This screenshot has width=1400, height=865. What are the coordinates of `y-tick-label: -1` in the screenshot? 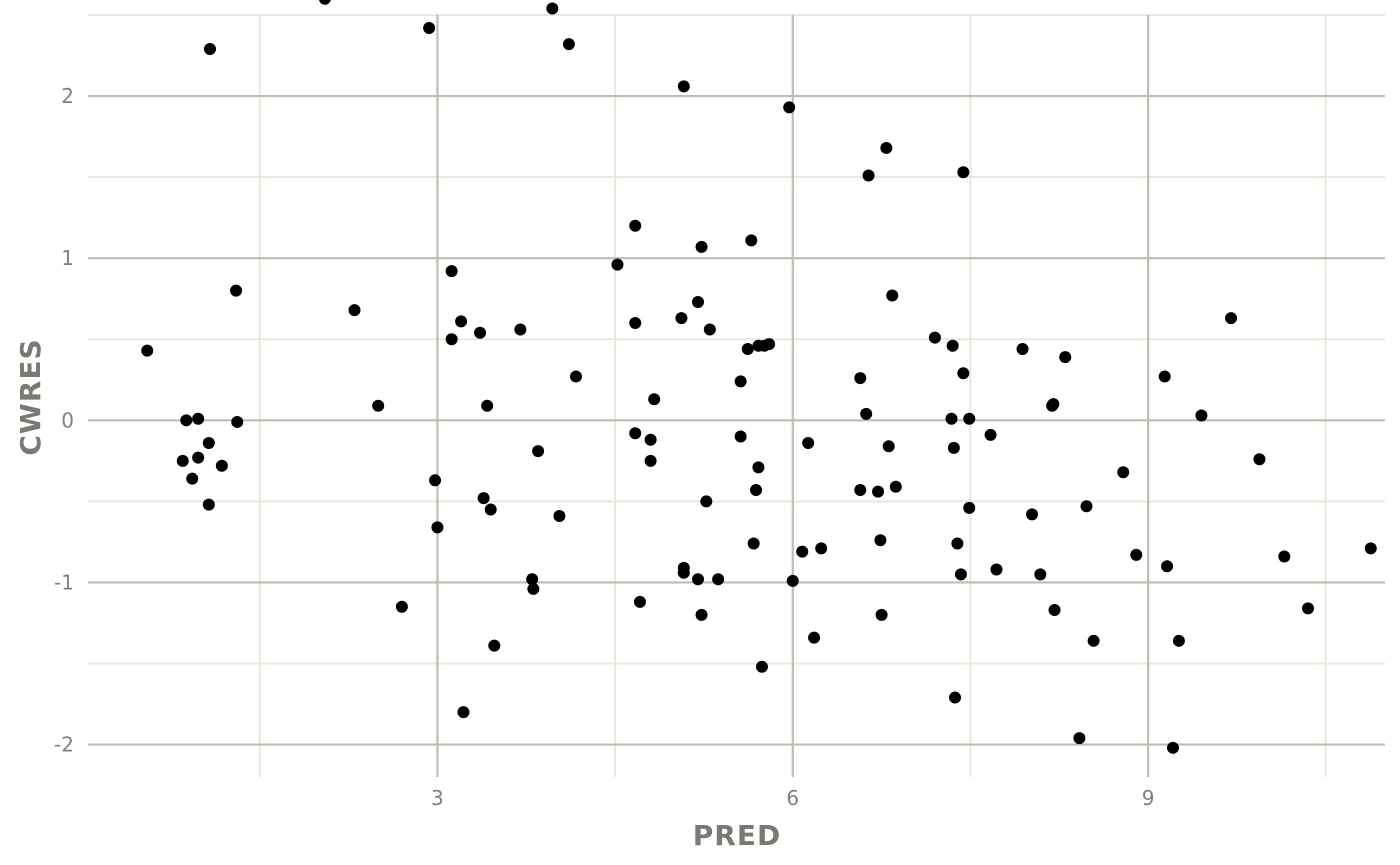 It's located at (64, 582).